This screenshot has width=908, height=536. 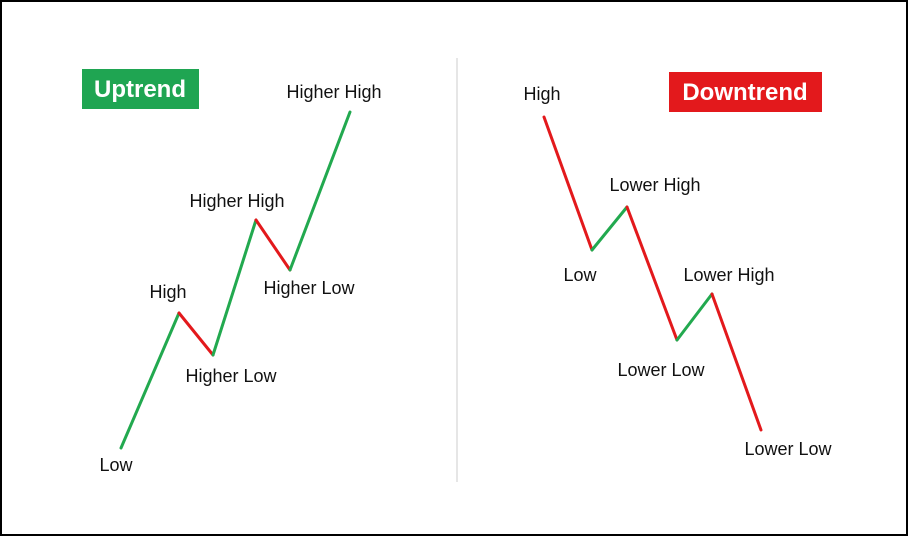 I want to click on downtrend-badge-background, so click(x=745, y=92).